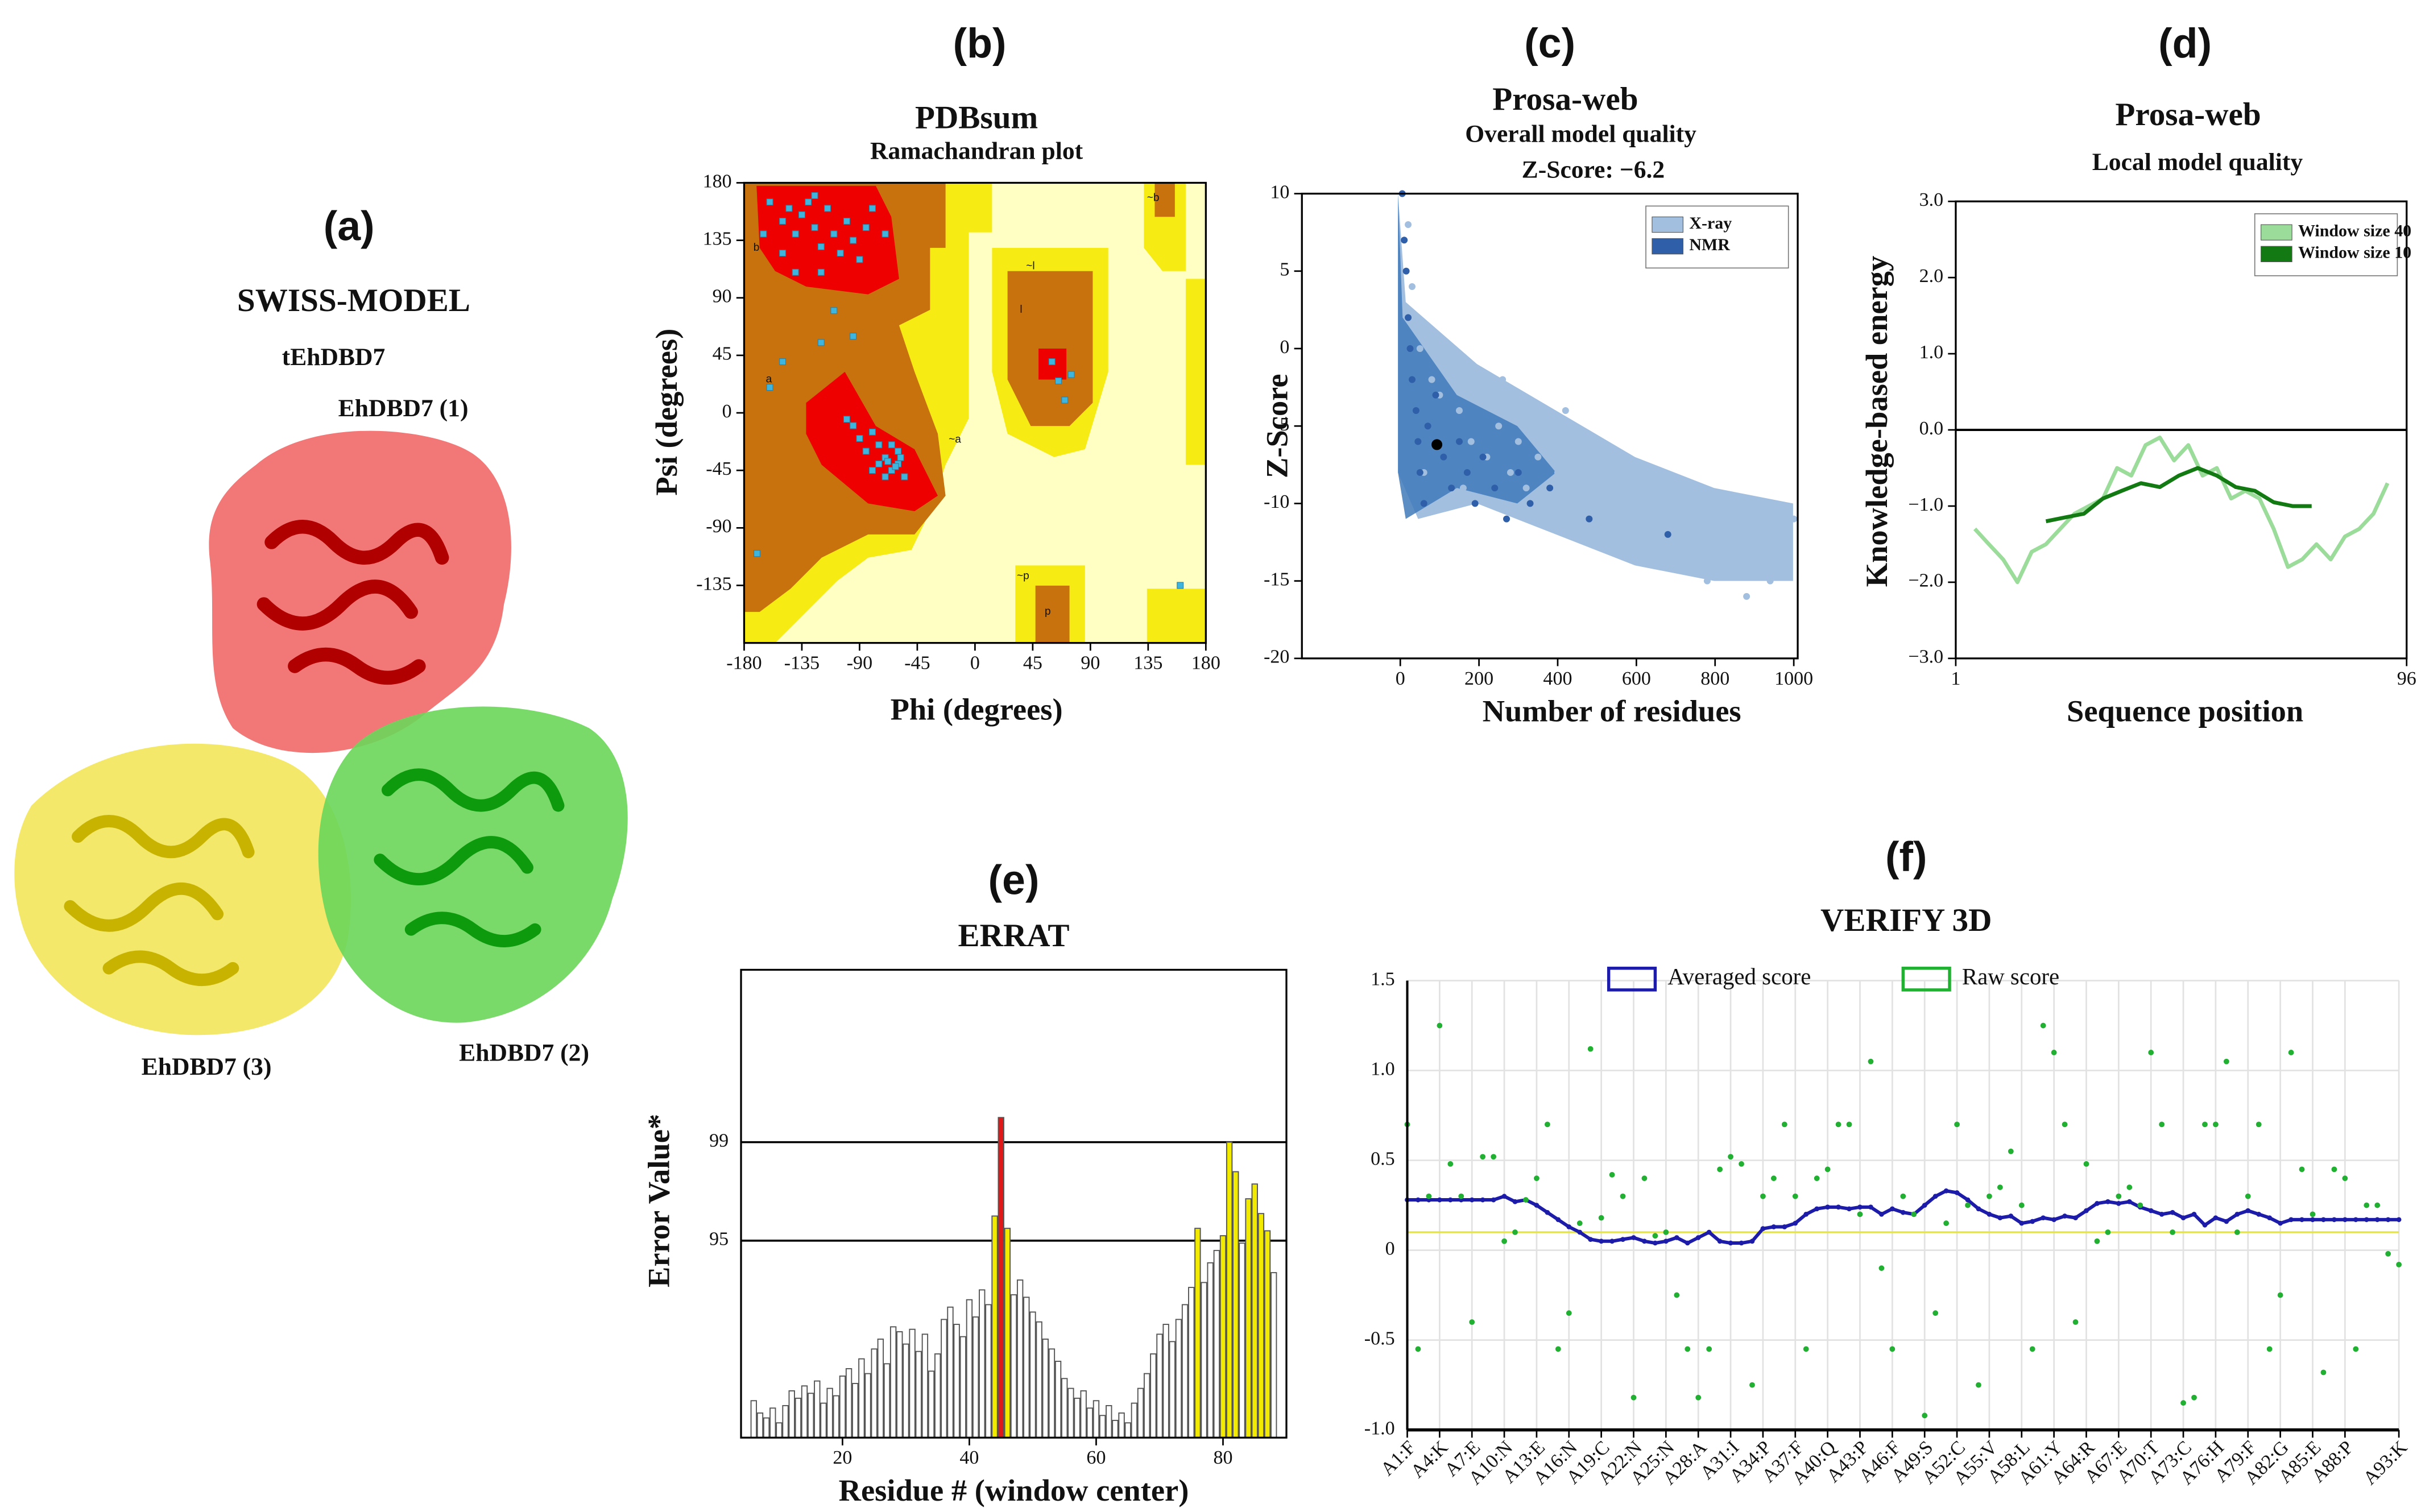 This screenshot has width=2421, height=1512. What do you see at coordinates (666, 412) in the screenshot?
I see `y-axis-label: Psi (degrees)` at bounding box center [666, 412].